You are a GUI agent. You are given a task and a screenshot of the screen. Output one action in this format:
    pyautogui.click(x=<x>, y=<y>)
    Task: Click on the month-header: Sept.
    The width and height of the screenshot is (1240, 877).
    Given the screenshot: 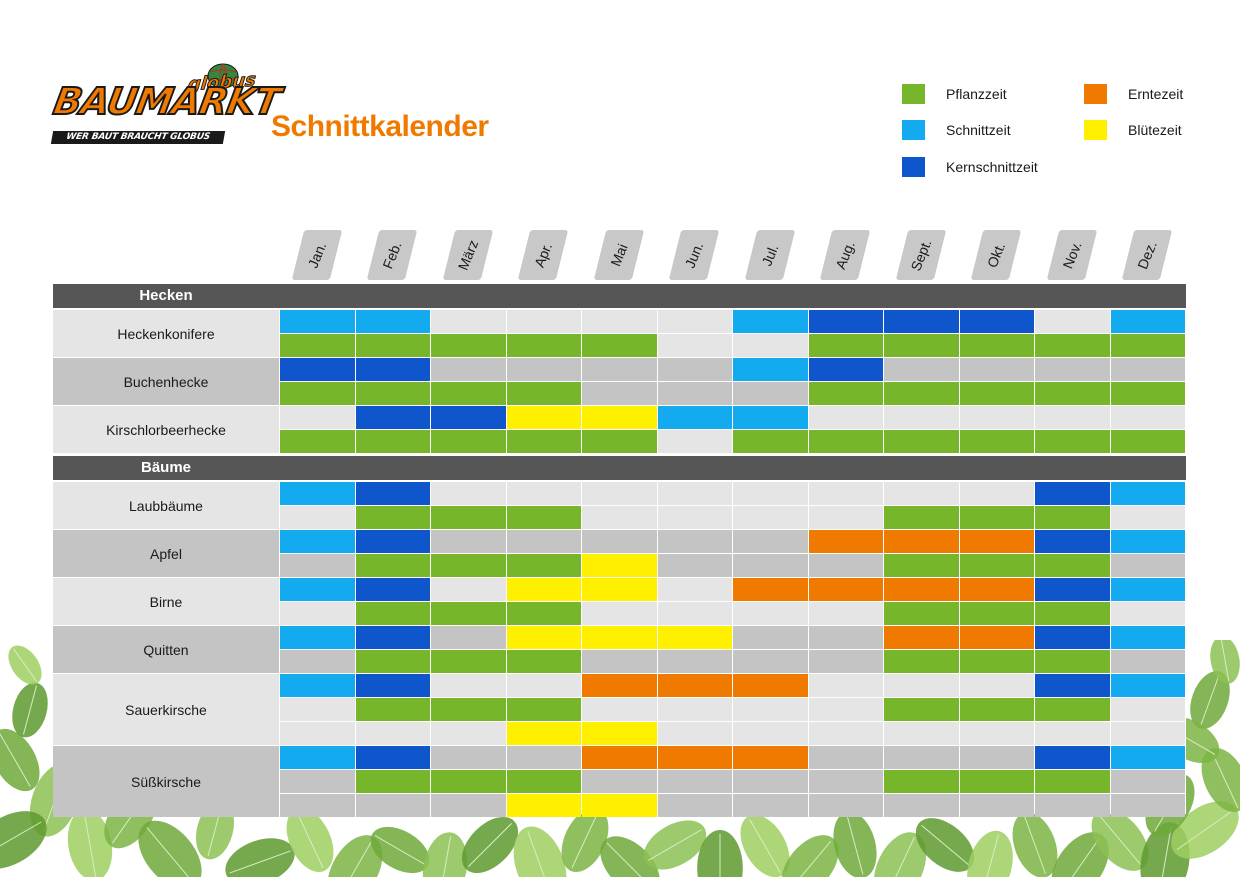 What is the action you would take?
    pyautogui.click(x=920, y=255)
    